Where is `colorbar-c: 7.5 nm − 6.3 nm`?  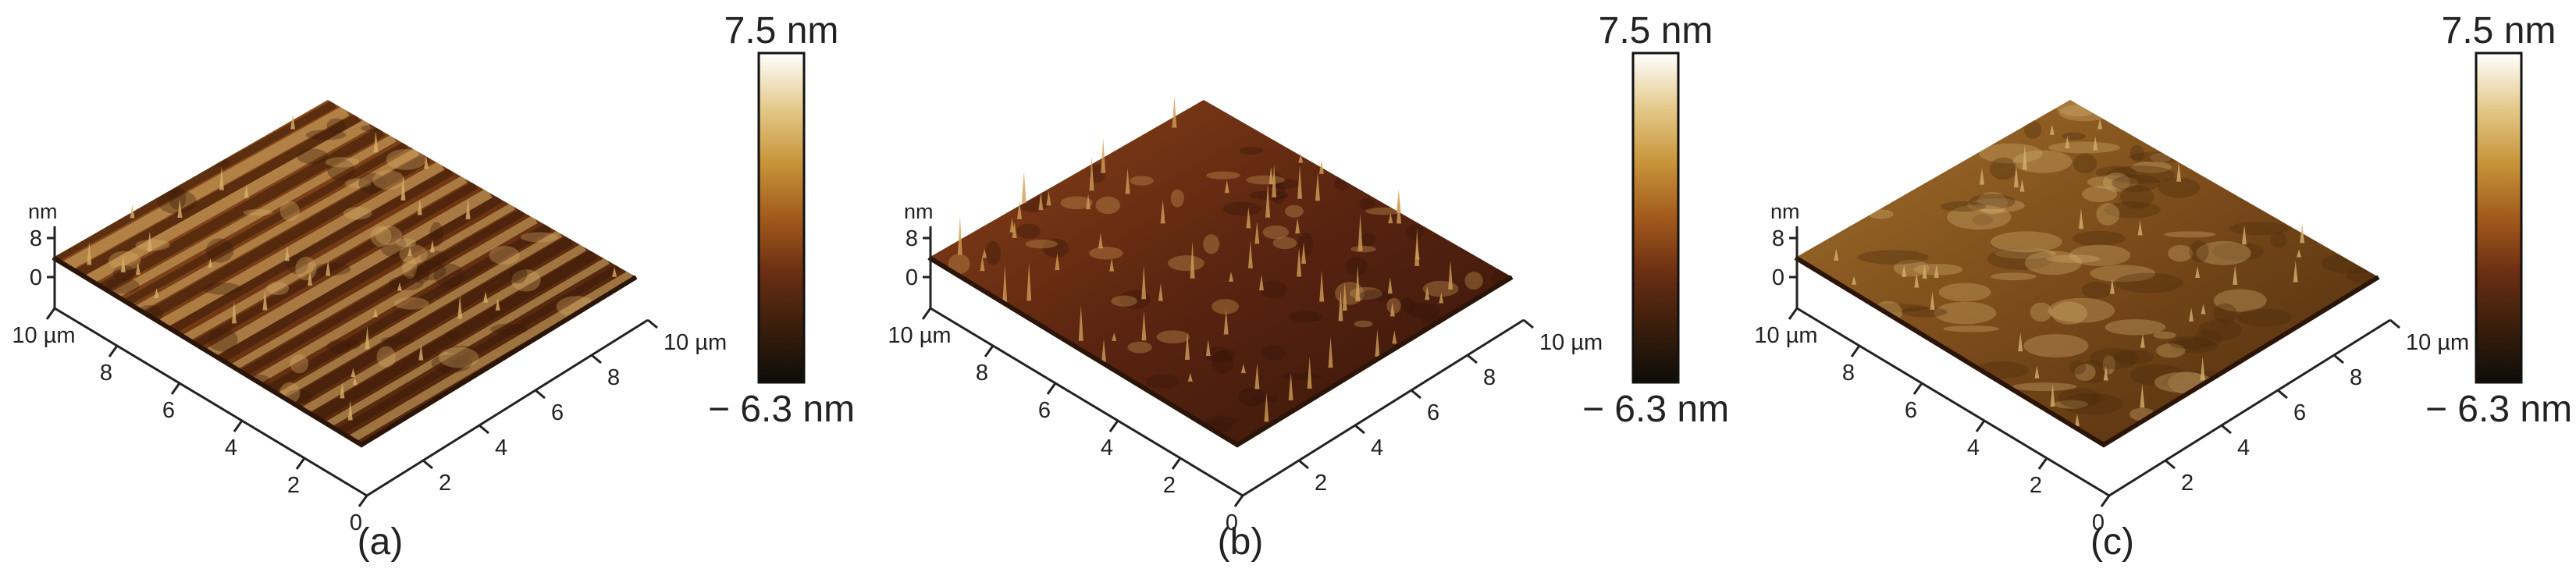 colorbar-c: 7.5 nm − 6.3 nm is located at coordinates (2498, 220).